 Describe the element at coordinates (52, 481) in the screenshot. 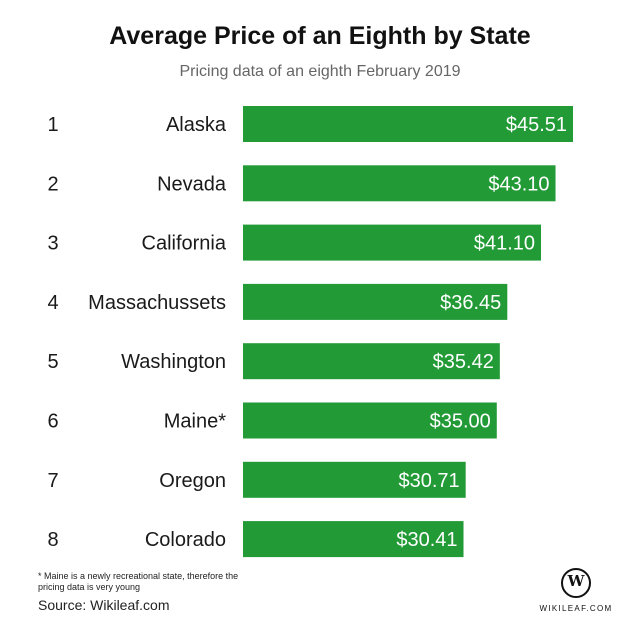

I see `rank-label: 7` at that location.